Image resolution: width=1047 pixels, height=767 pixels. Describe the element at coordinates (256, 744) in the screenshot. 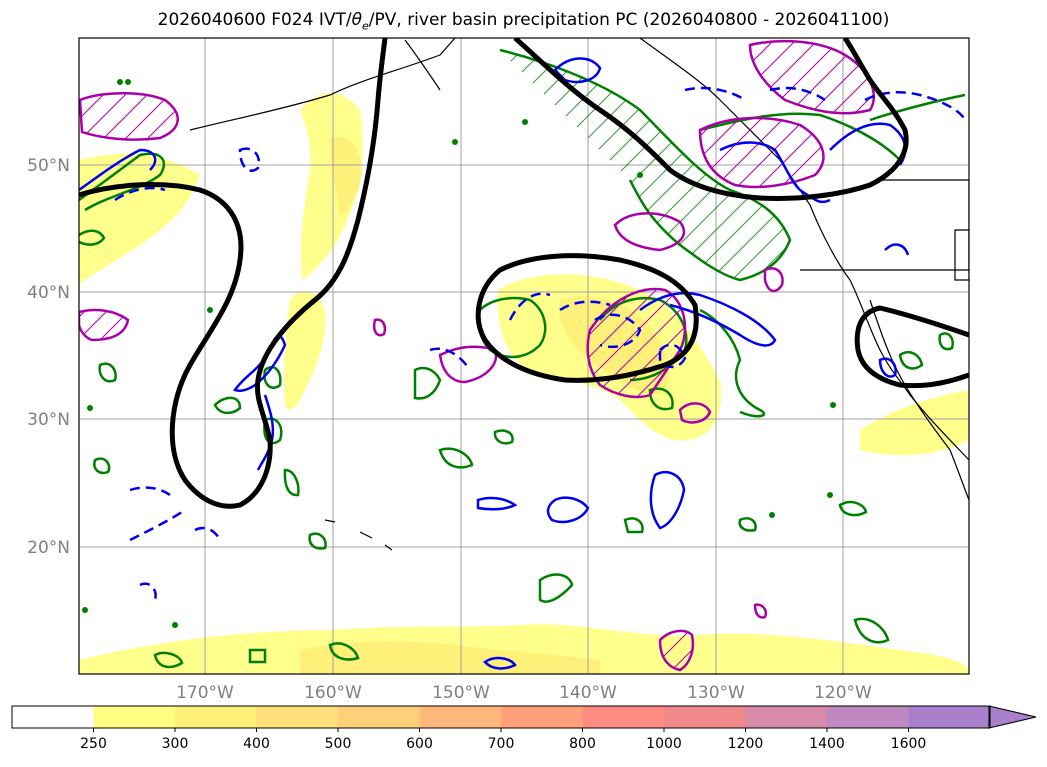

I see `colorbar-tick-label: 400` at that location.